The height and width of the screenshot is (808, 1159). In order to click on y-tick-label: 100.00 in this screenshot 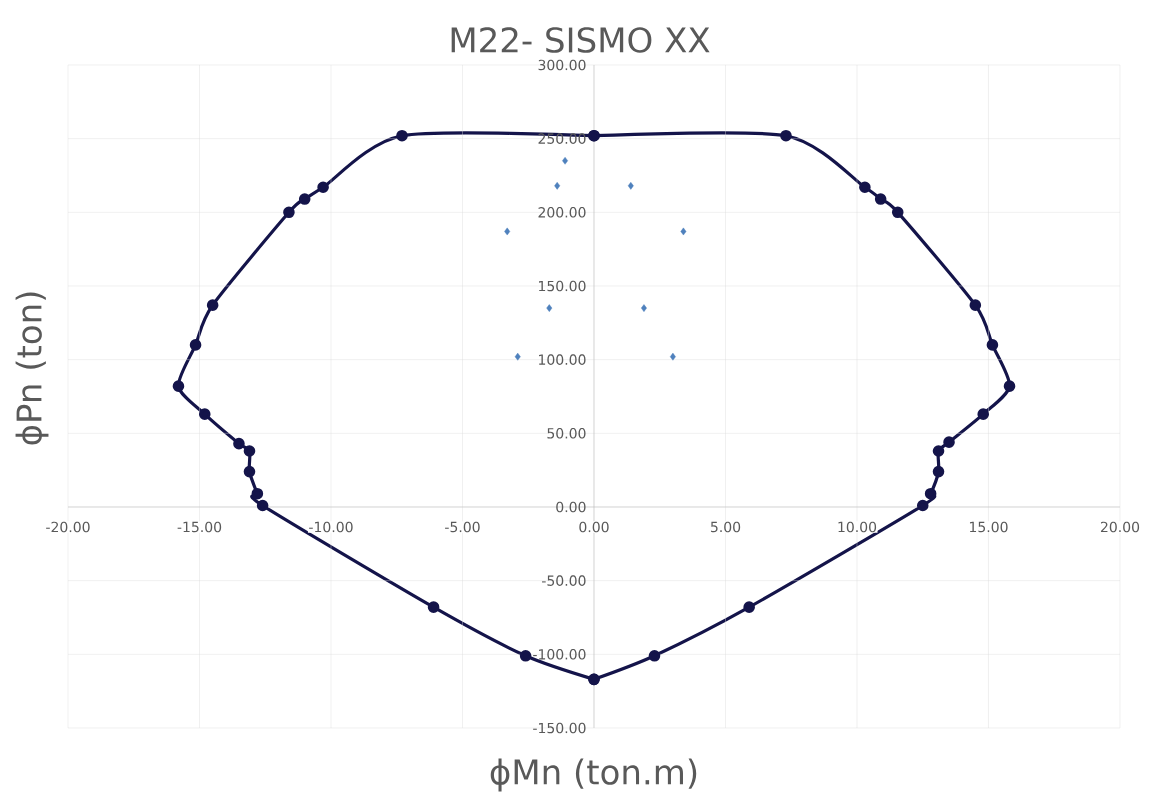, I will do `click(562, 359)`.